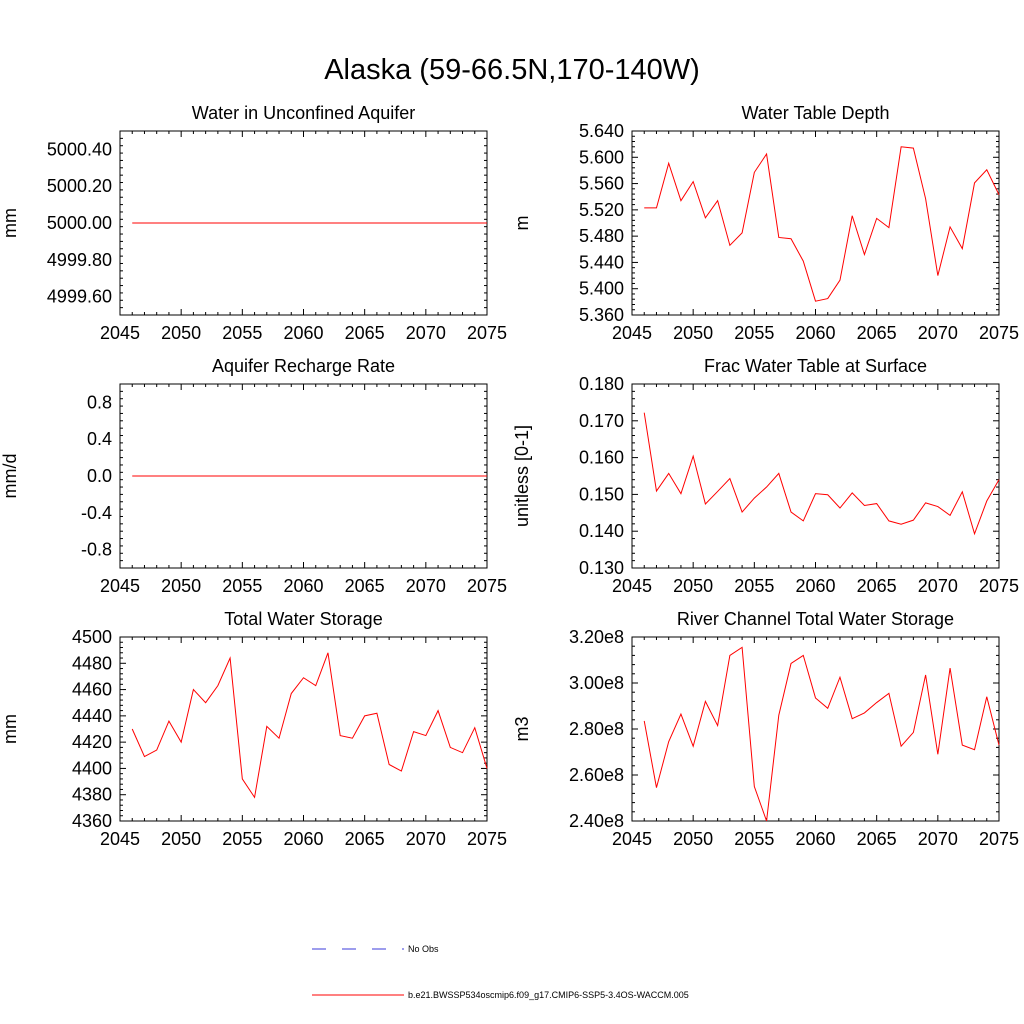  What do you see at coordinates (79, 186) in the screenshot?
I see `aquifer-water-y-tick-label: 5000.20` at bounding box center [79, 186].